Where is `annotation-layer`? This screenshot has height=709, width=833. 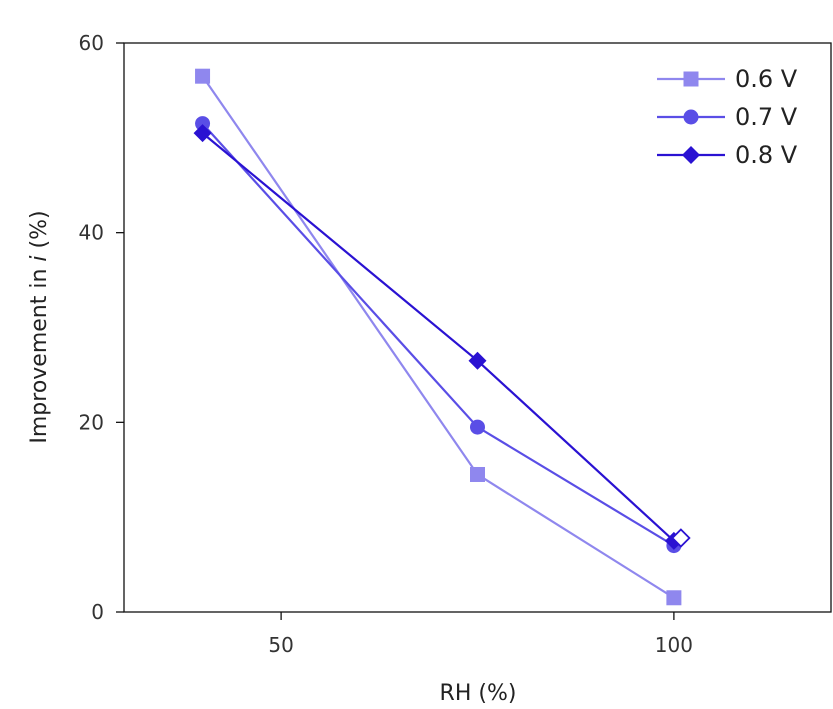 annotation-layer is located at coordinates (681, 538).